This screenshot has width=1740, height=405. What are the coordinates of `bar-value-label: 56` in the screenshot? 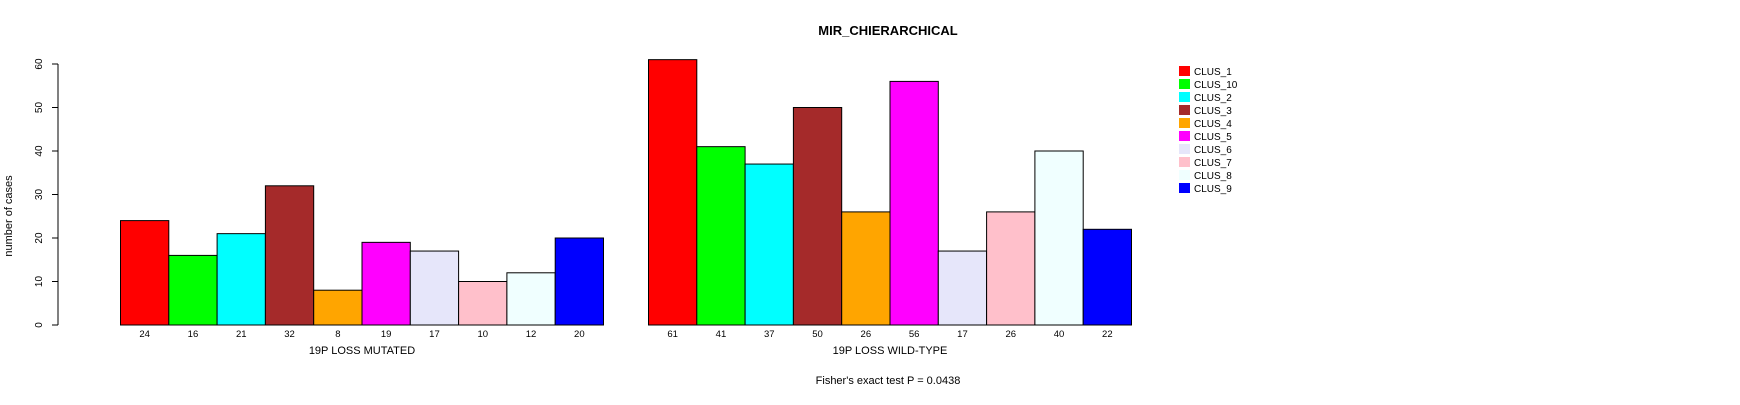 It's located at (914, 334).